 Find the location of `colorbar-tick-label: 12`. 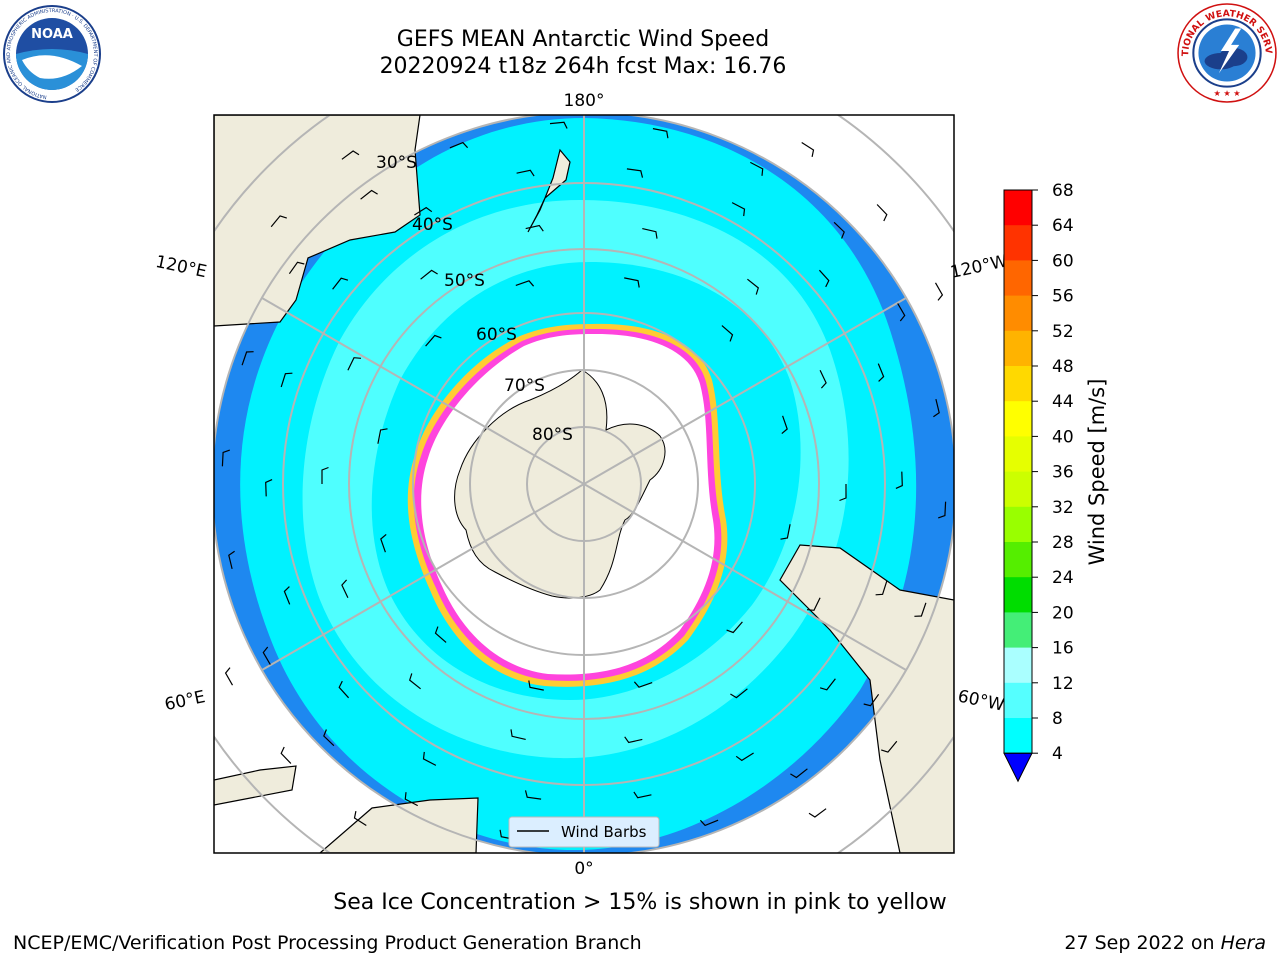

colorbar-tick-label: 12 is located at coordinates (1063, 684).